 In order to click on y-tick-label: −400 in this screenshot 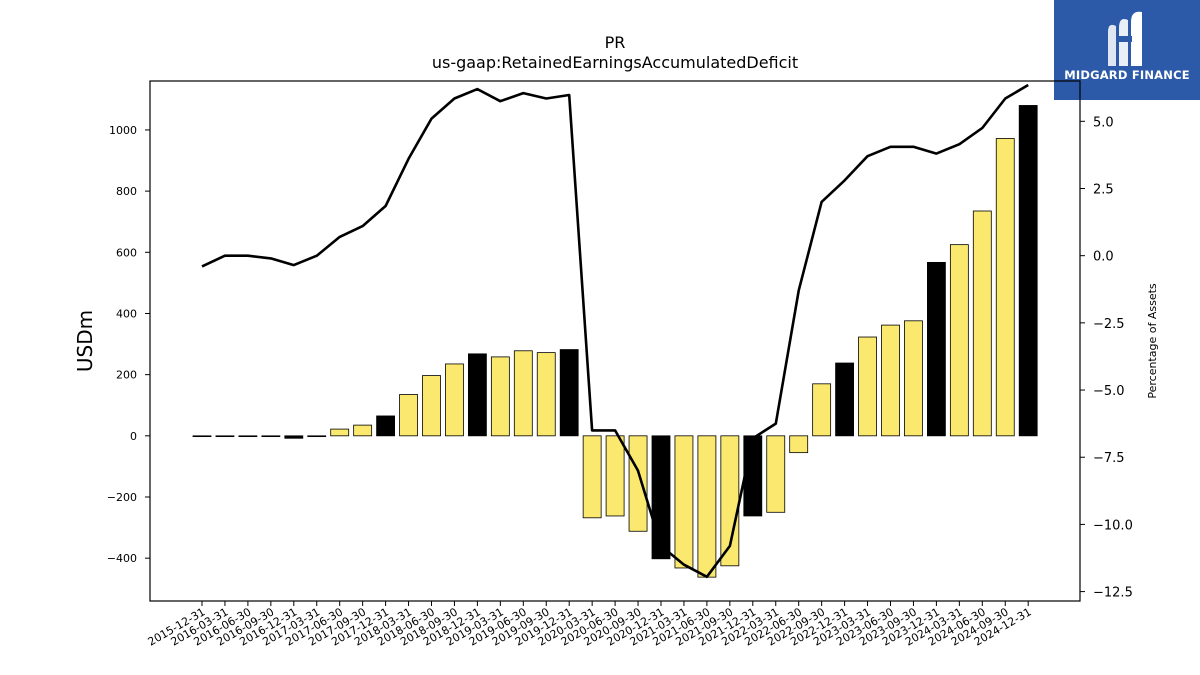, I will do `click(122, 558)`.